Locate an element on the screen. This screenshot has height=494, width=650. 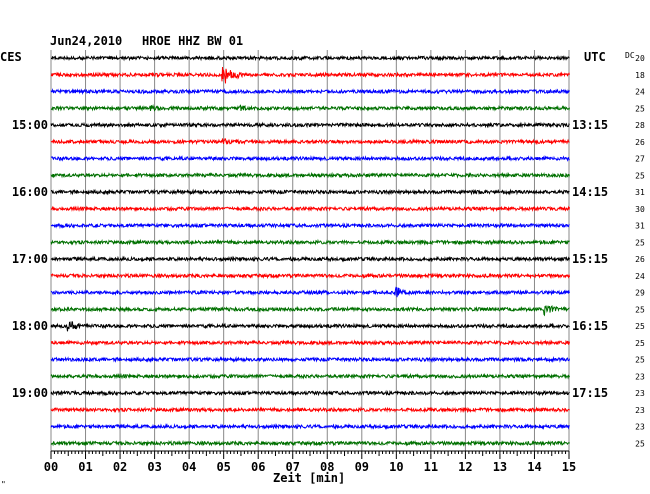
right-time-label: 17:15 is located at coordinates (590, 393).